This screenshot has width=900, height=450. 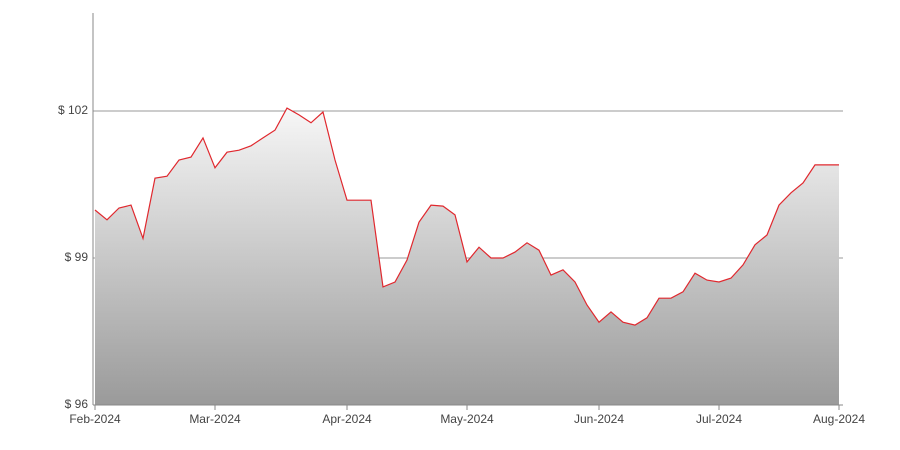 I want to click on x-tick-label: Jun-2024, so click(x=599, y=419).